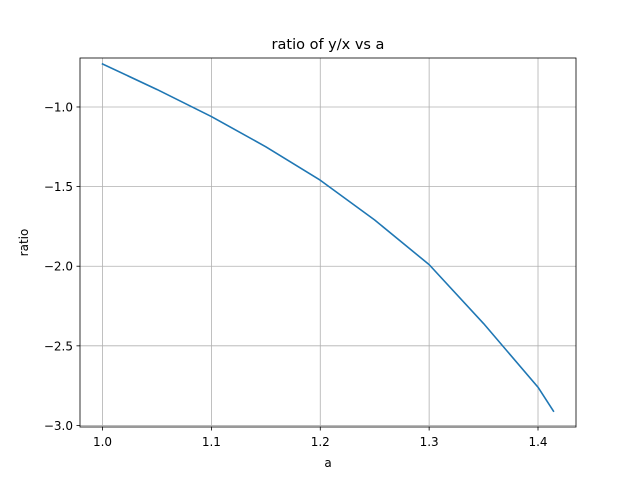  What do you see at coordinates (58, 426) in the screenshot?
I see `y-tick-label: −3.0` at bounding box center [58, 426].